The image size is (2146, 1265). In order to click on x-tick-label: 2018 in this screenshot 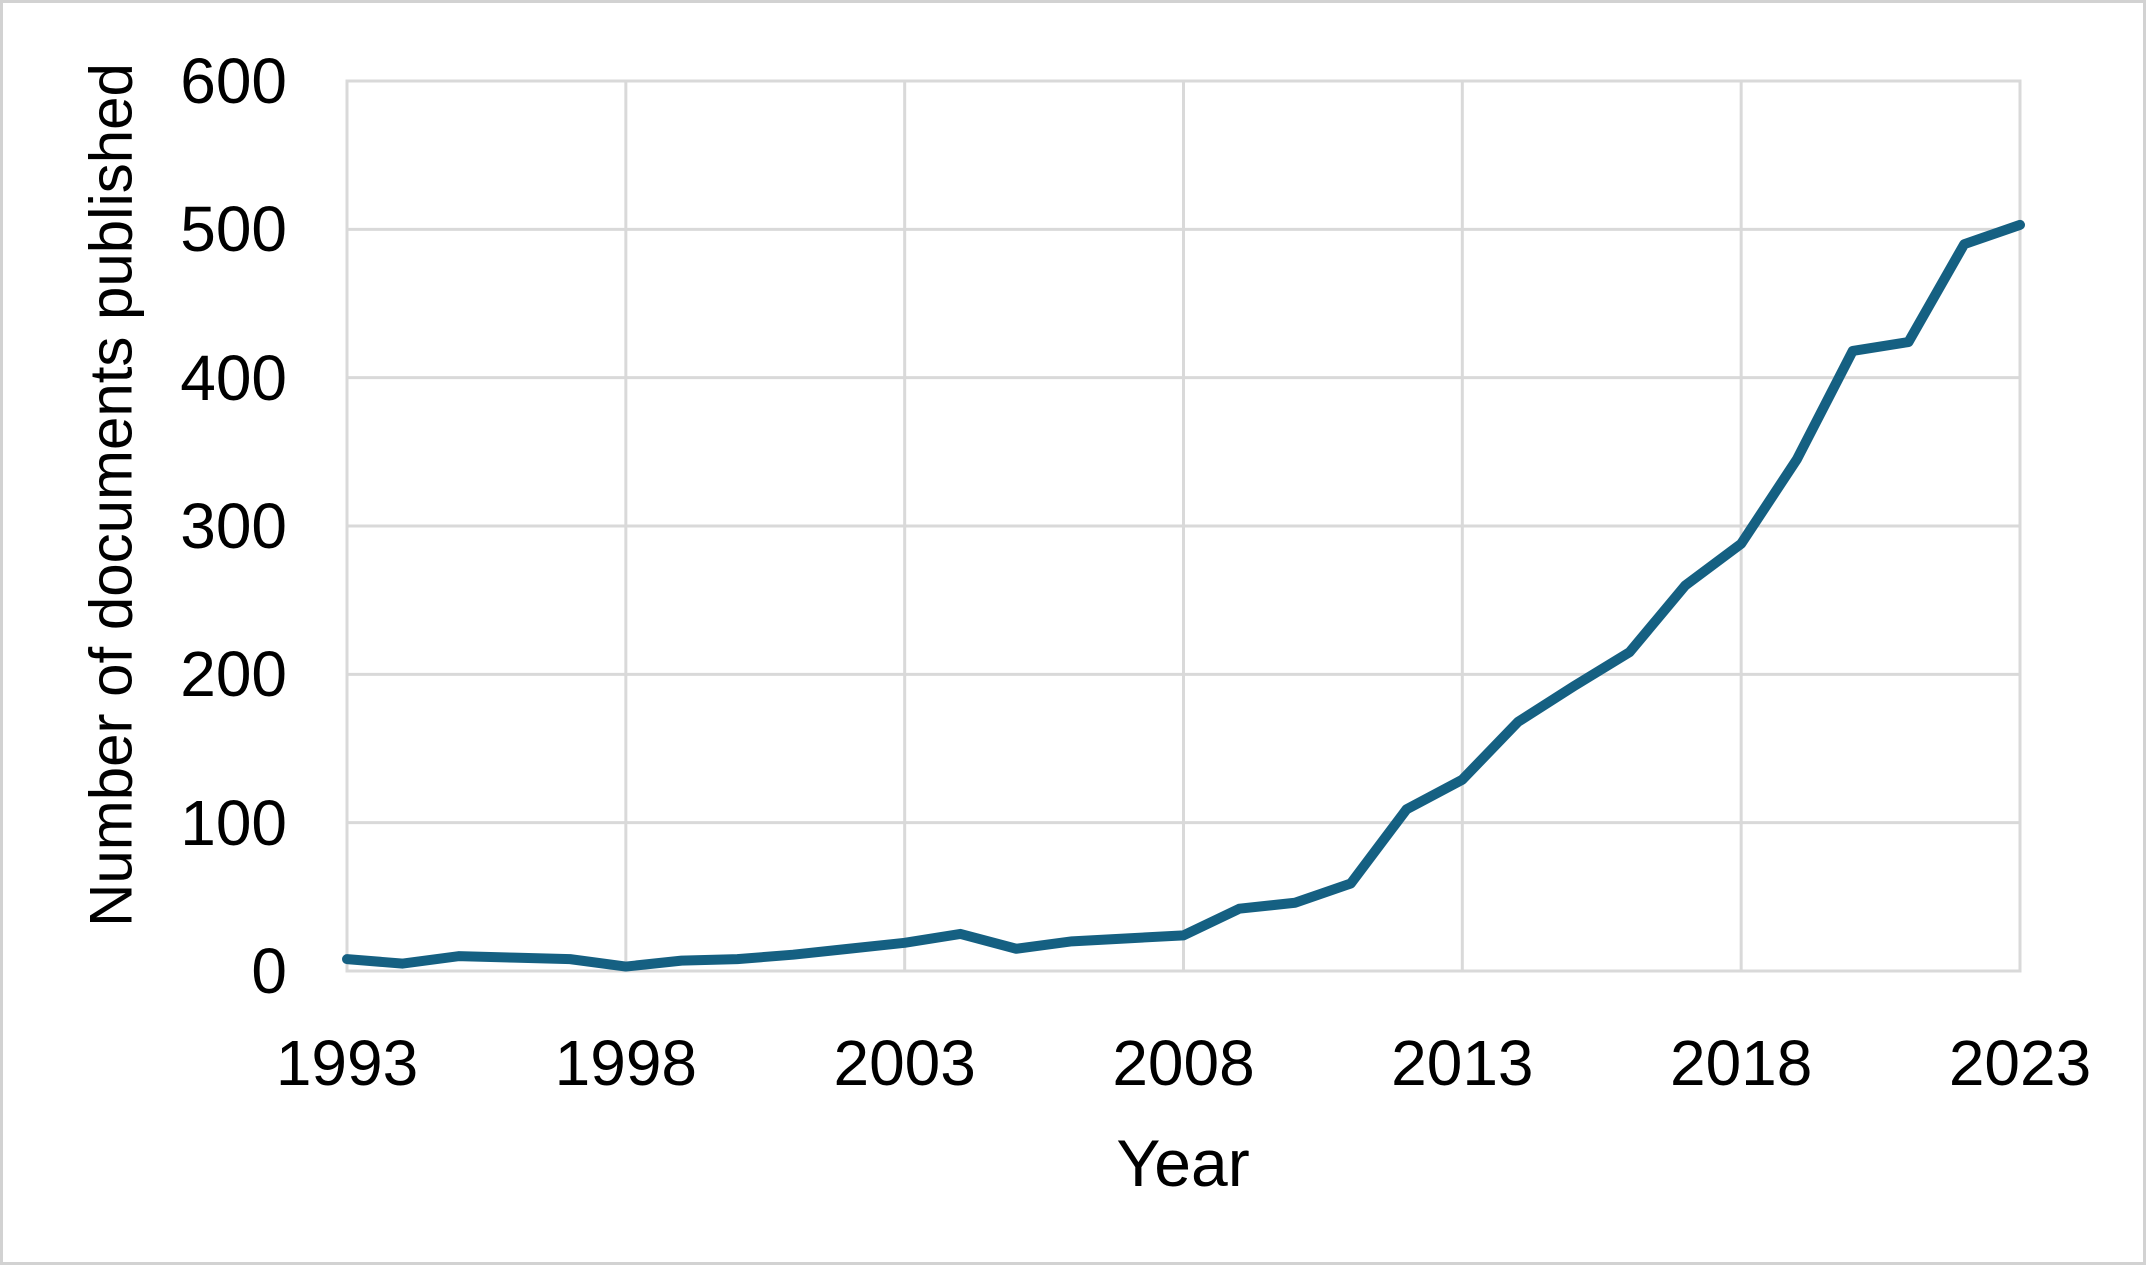, I will do `click(1741, 1063)`.